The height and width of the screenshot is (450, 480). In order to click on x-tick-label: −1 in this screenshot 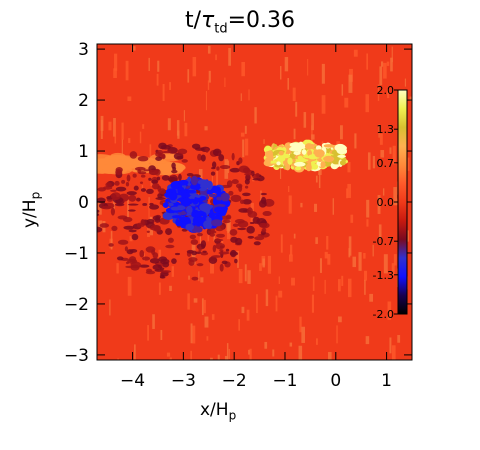, I will do `click(284, 381)`.